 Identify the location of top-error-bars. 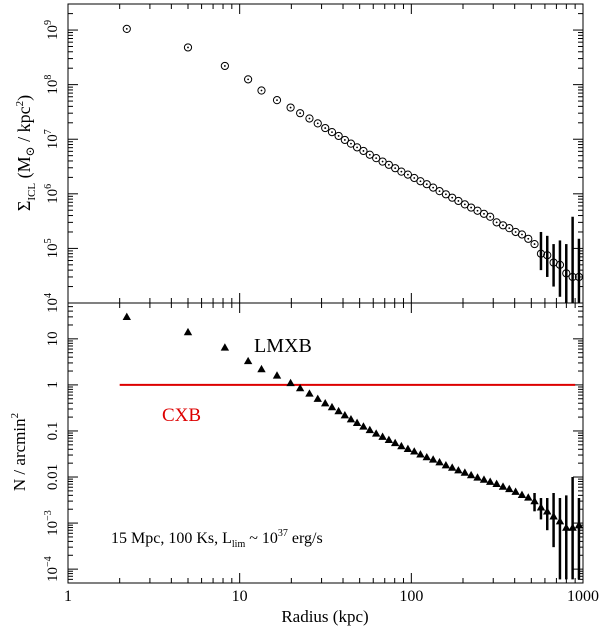
(560, 259).